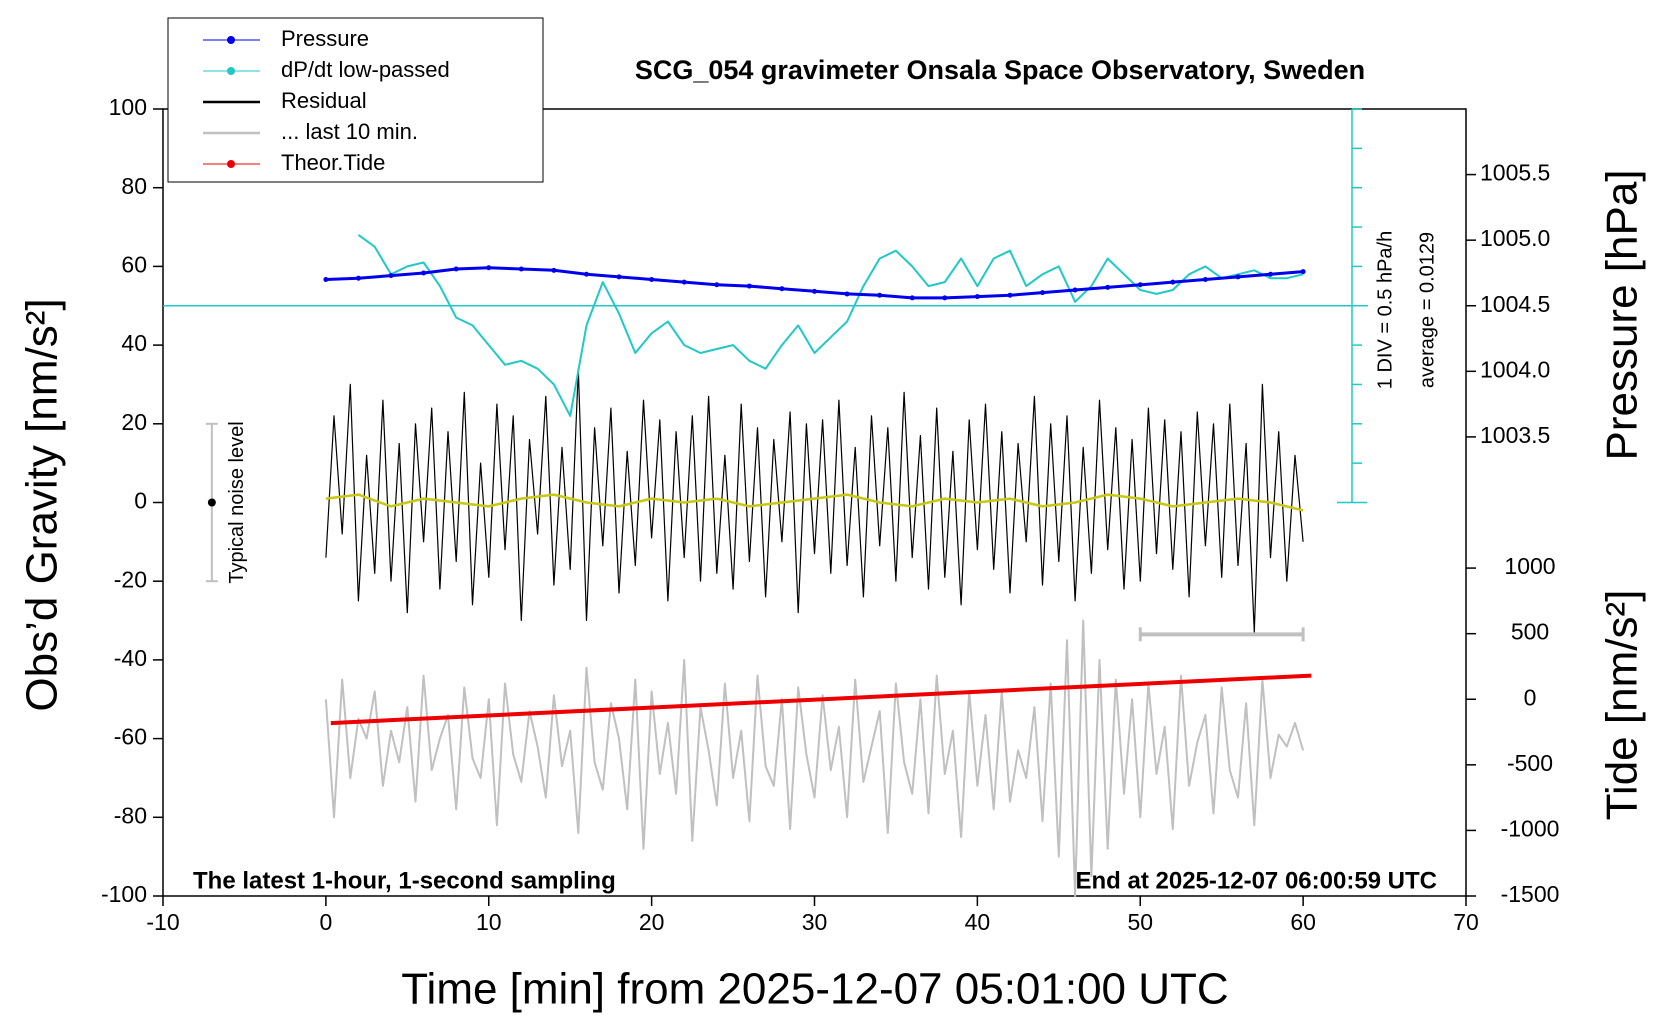  Describe the element at coordinates (1515, 369) in the screenshot. I see `y2-tick-label: 1004.0` at that location.